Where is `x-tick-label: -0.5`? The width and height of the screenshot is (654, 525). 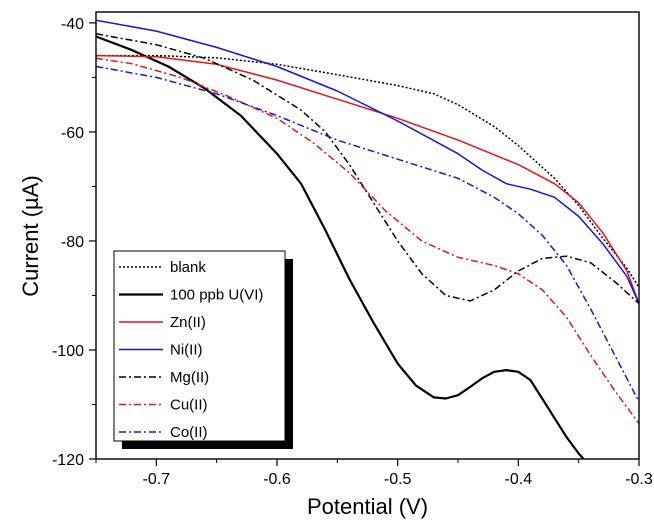
x-tick-label: -0.5 is located at coordinates (398, 479).